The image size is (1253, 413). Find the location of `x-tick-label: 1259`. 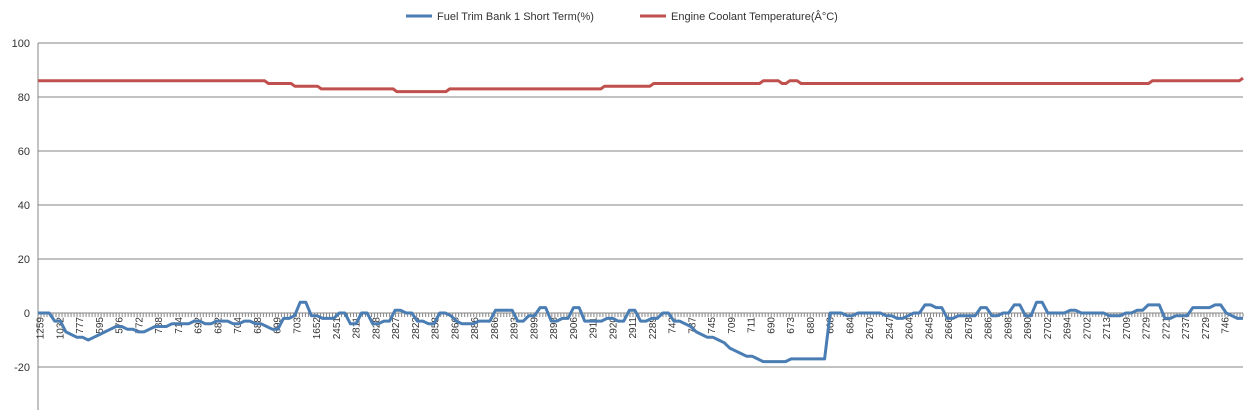

x-tick-label: 1259 is located at coordinates (41, 328).